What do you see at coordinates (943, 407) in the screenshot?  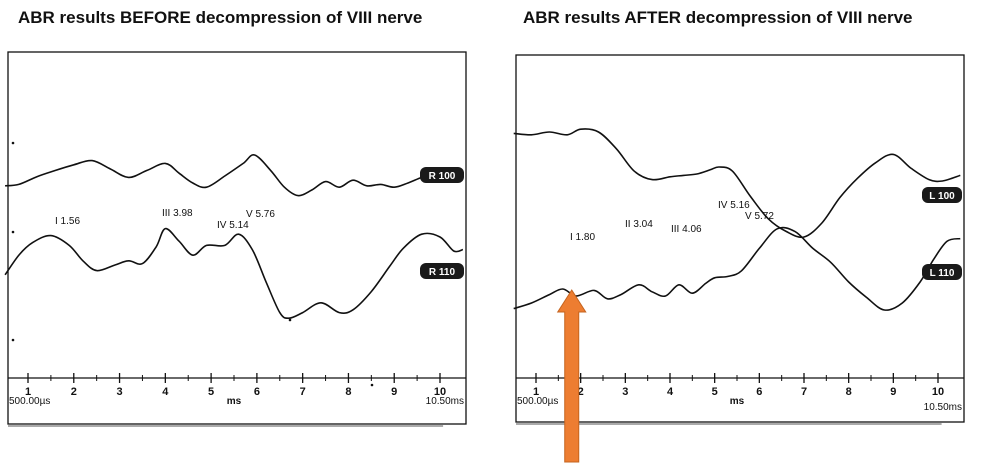 I see `after-x-end-label: 10.50ms` at bounding box center [943, 407].